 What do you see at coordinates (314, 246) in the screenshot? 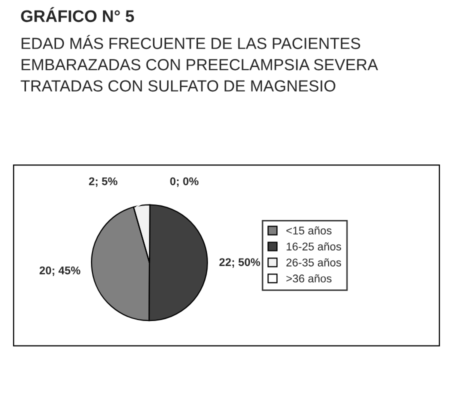
I see `legend-label: 16-25 años` at bounding box center [314, 246].